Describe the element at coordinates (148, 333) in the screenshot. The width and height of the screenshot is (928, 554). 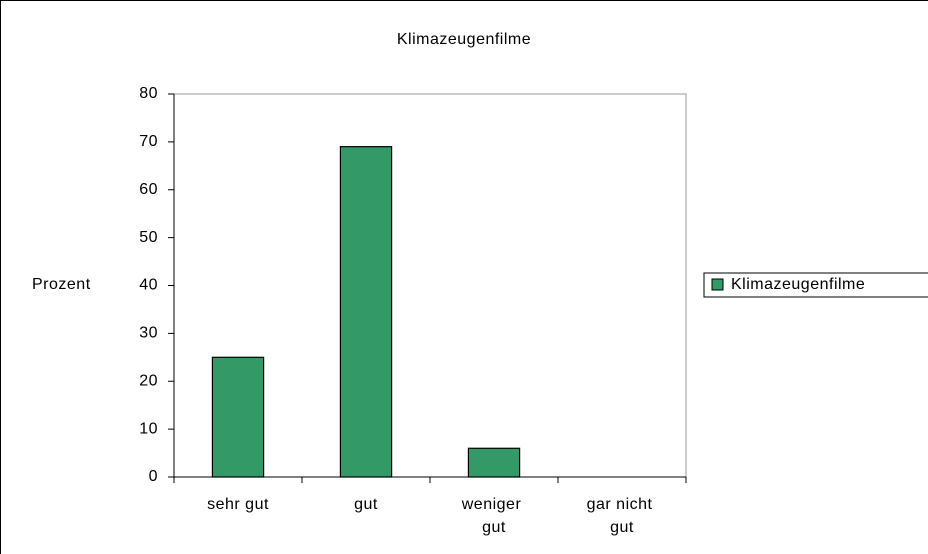
I see `y-tick-label: 30` at that location.